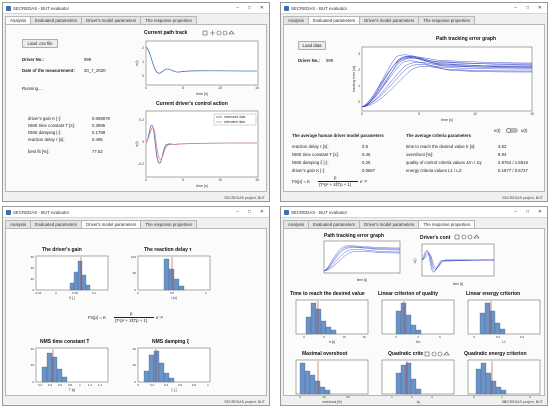 The image size is (550, 408). I want to click on control-trace, so click(458, 261).